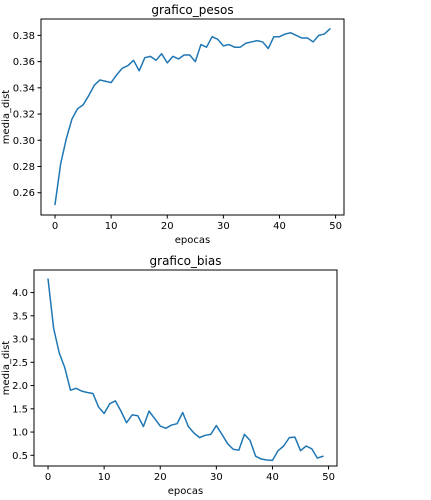  Describe the element at coordinates (20, 363) in the screenshot. I see `y-tick-label: 2.5` at that location.